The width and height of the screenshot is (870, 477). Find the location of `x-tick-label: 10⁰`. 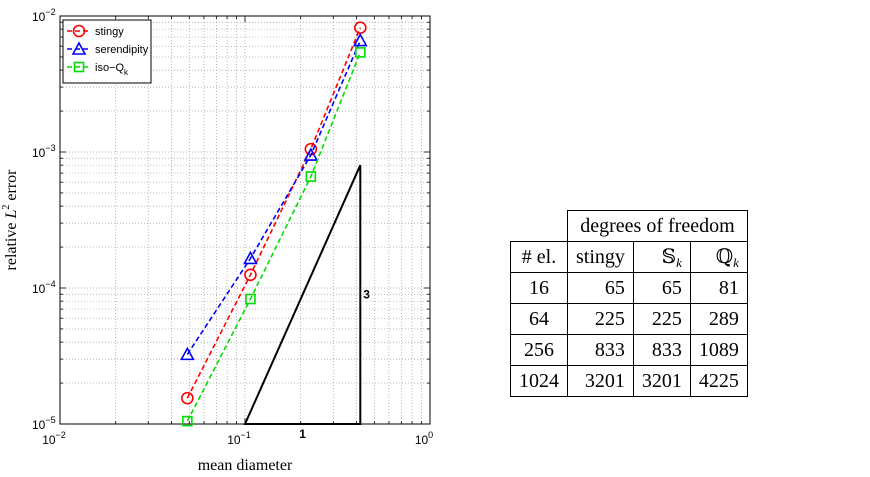

x-tick-label: 10⁰ is located at coordinates (424, 438).